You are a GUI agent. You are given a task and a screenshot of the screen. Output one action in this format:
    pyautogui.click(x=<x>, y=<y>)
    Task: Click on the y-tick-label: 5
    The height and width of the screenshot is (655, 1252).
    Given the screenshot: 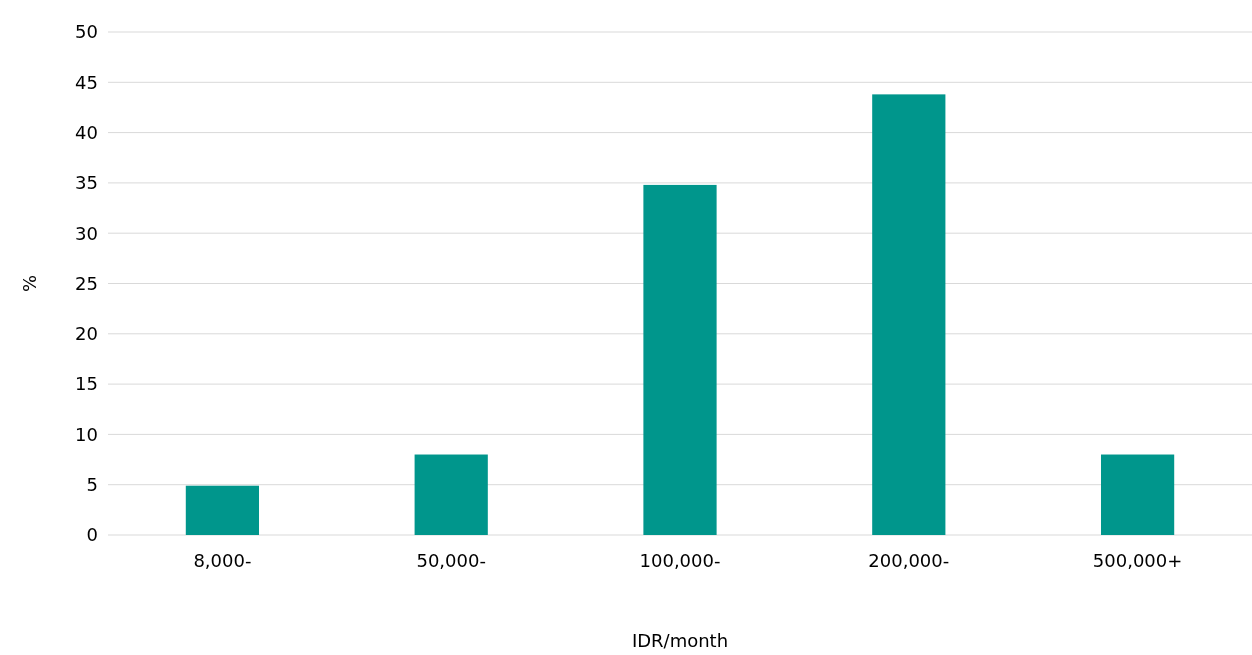 What is the action you would take?
    pyautogui.click(x=92, y=484)
    